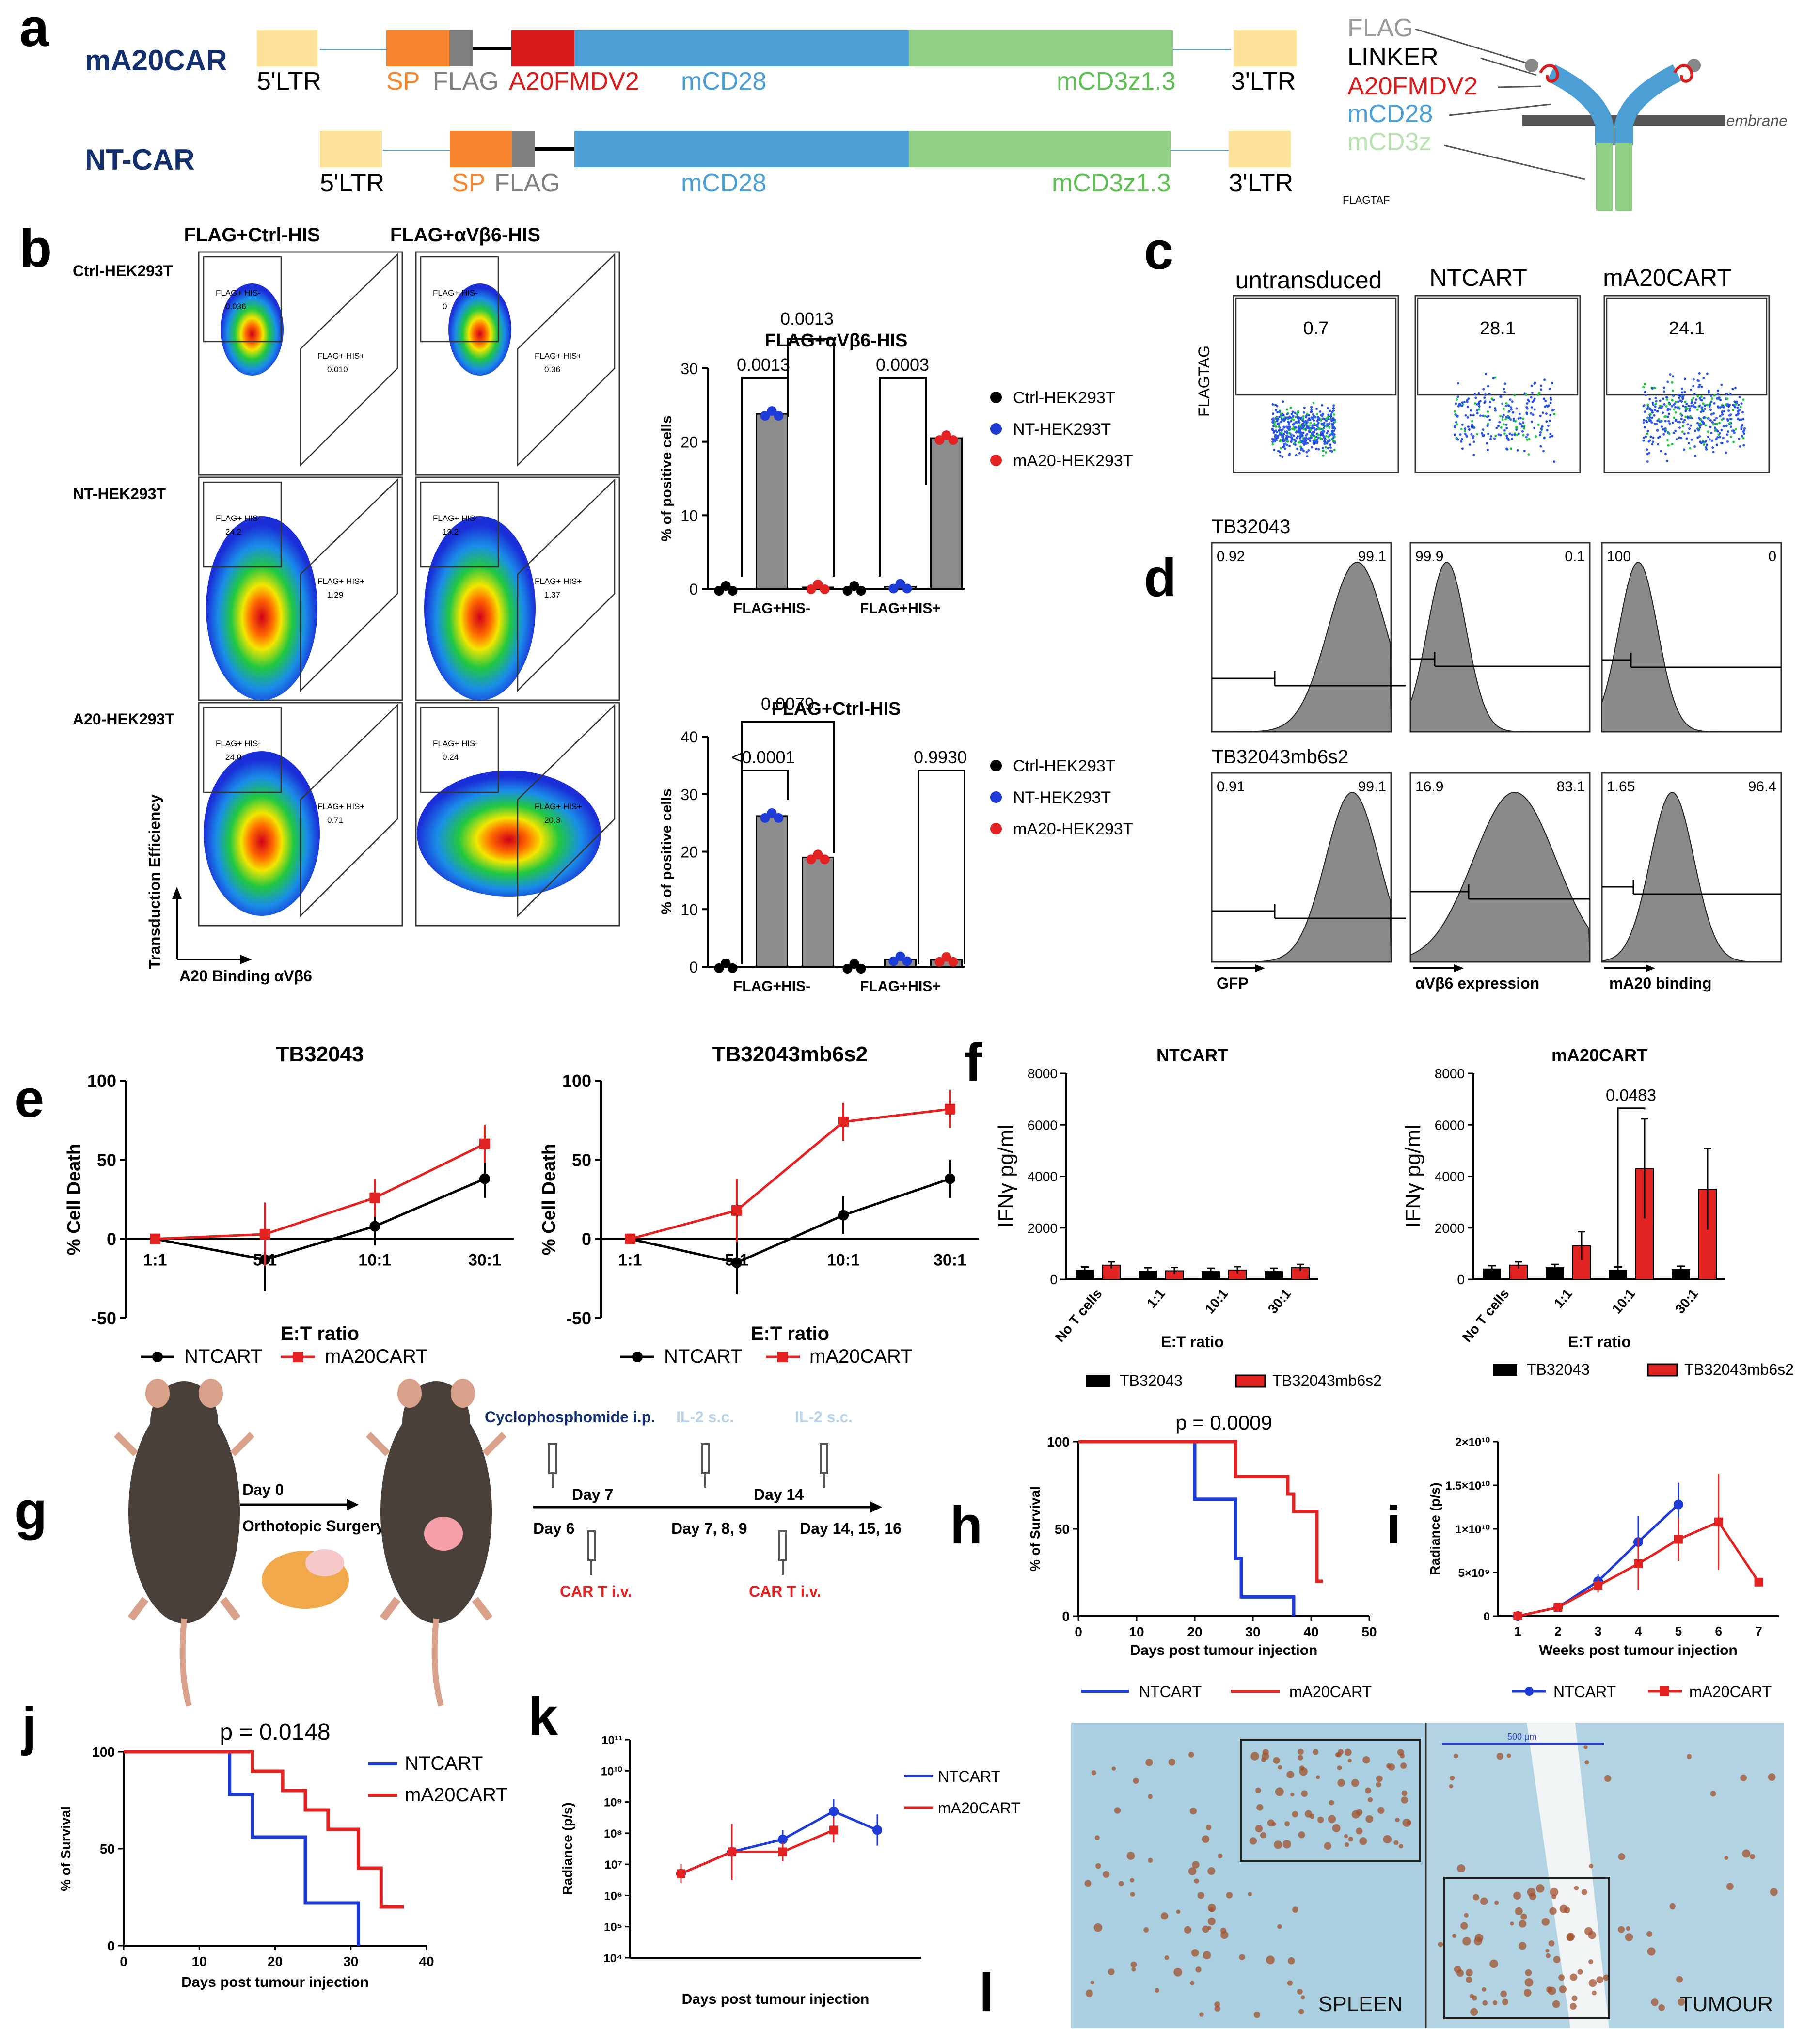 The height and width of the screenshot is (2029, 1820). Describe the element at coordinates (1639, 1631) in the screenshot. I see `x-tick-label: 4` at that location.